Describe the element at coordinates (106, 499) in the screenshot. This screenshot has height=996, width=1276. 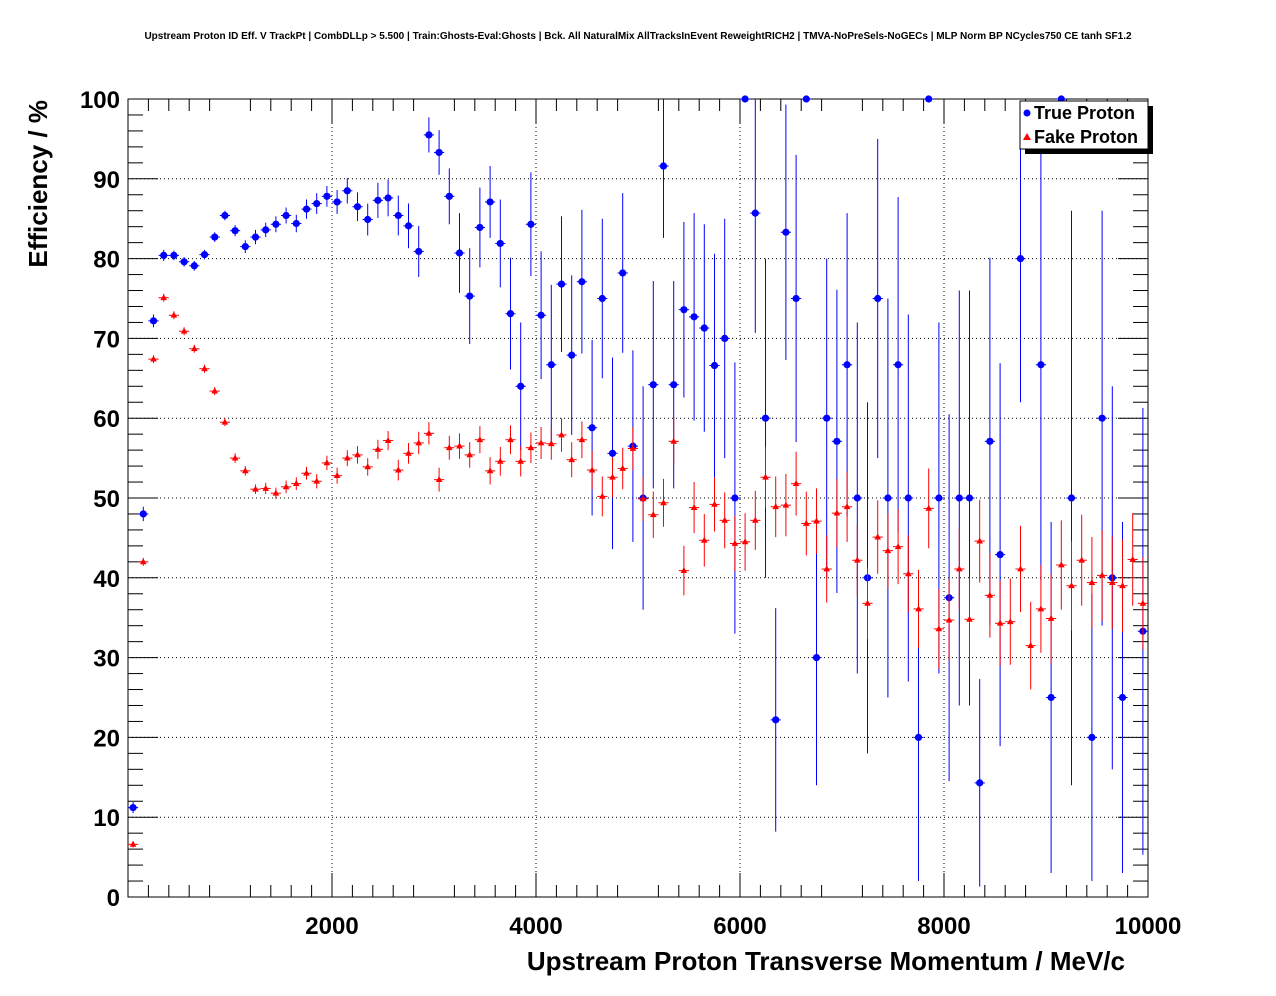
I see `y-tick-label: 50` at that location.